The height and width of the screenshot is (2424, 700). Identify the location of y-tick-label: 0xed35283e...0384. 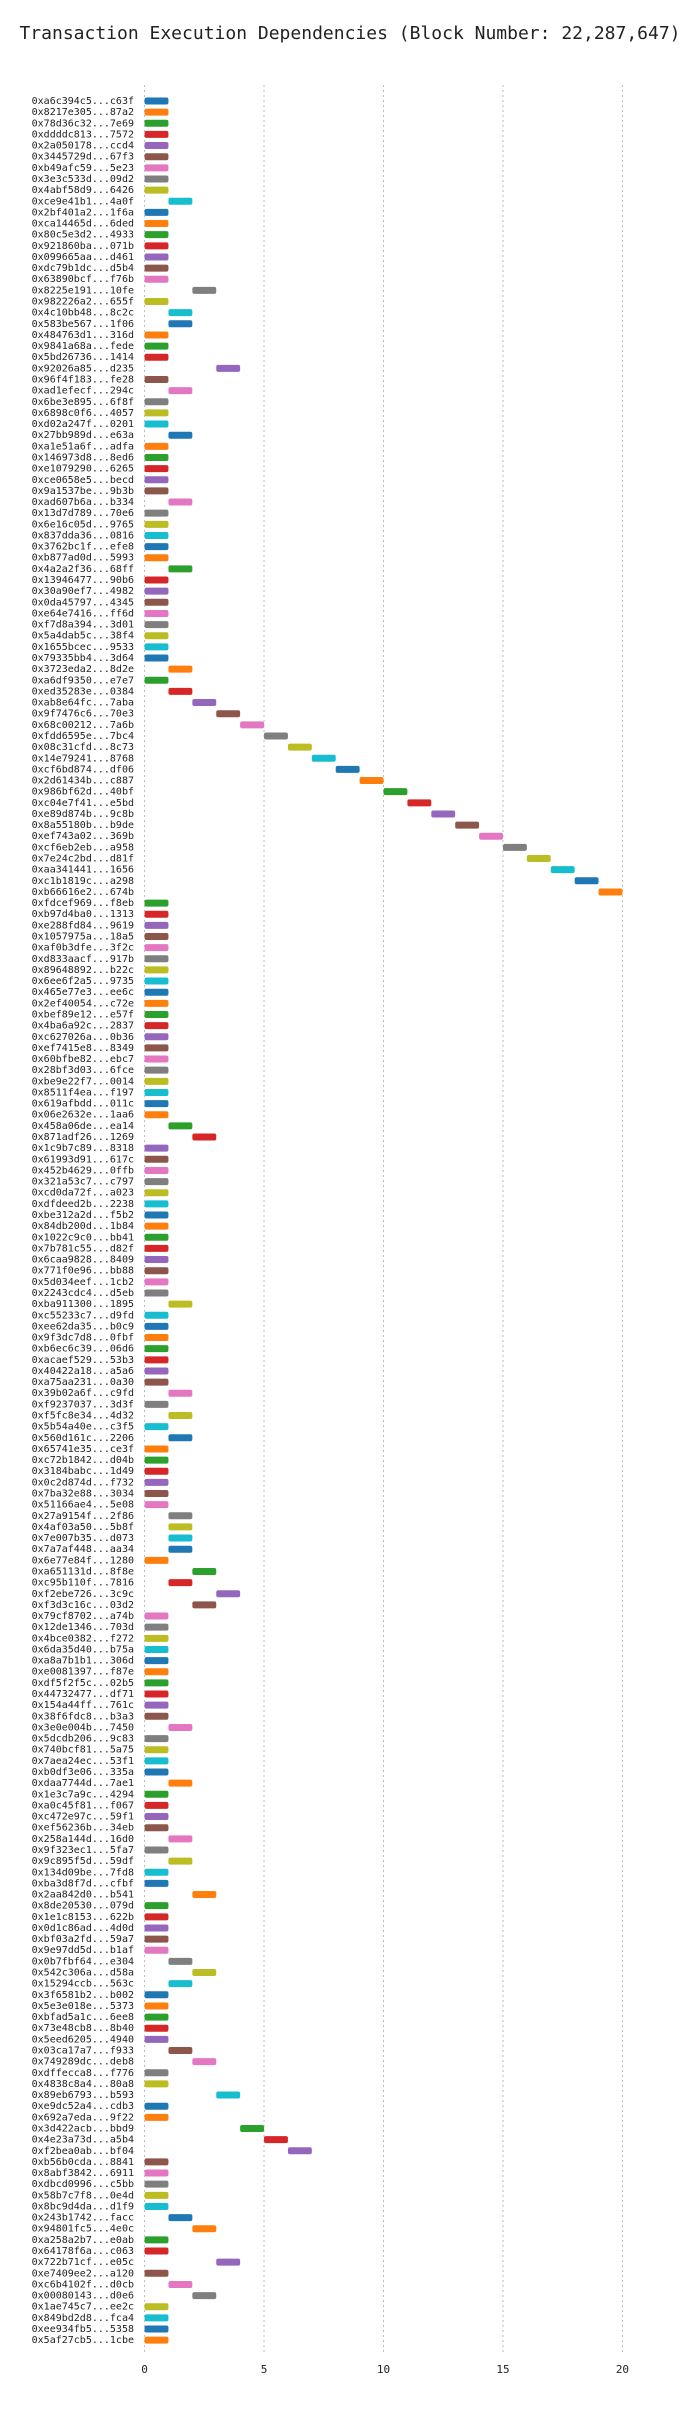
(83, 691).